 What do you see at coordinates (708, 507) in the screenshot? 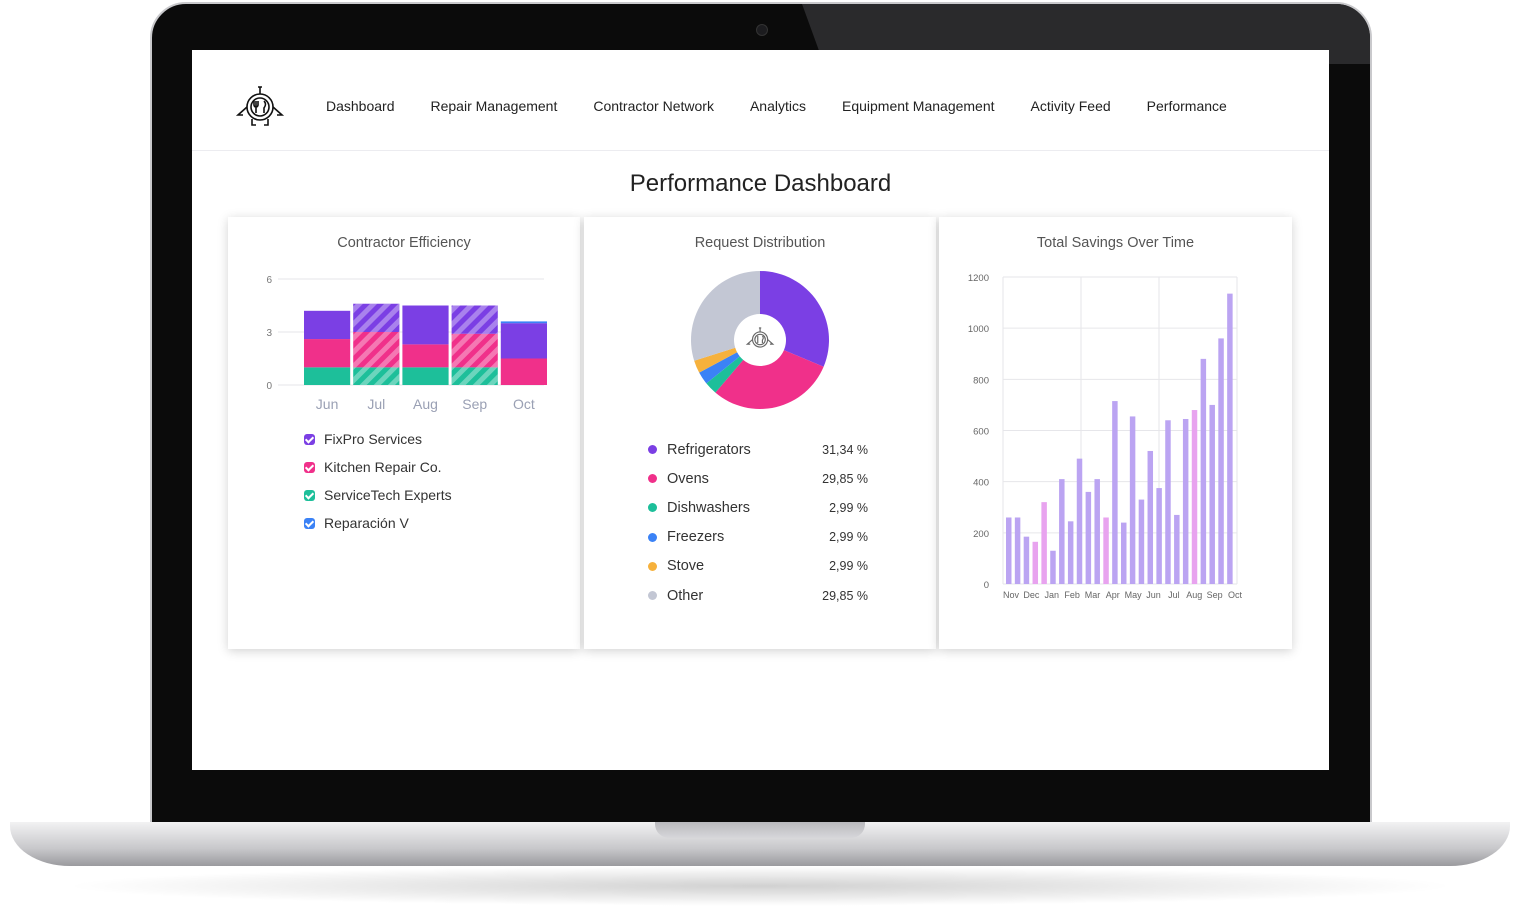
I see `legend-label: Dishwashers` at bounding box center [708, 507].